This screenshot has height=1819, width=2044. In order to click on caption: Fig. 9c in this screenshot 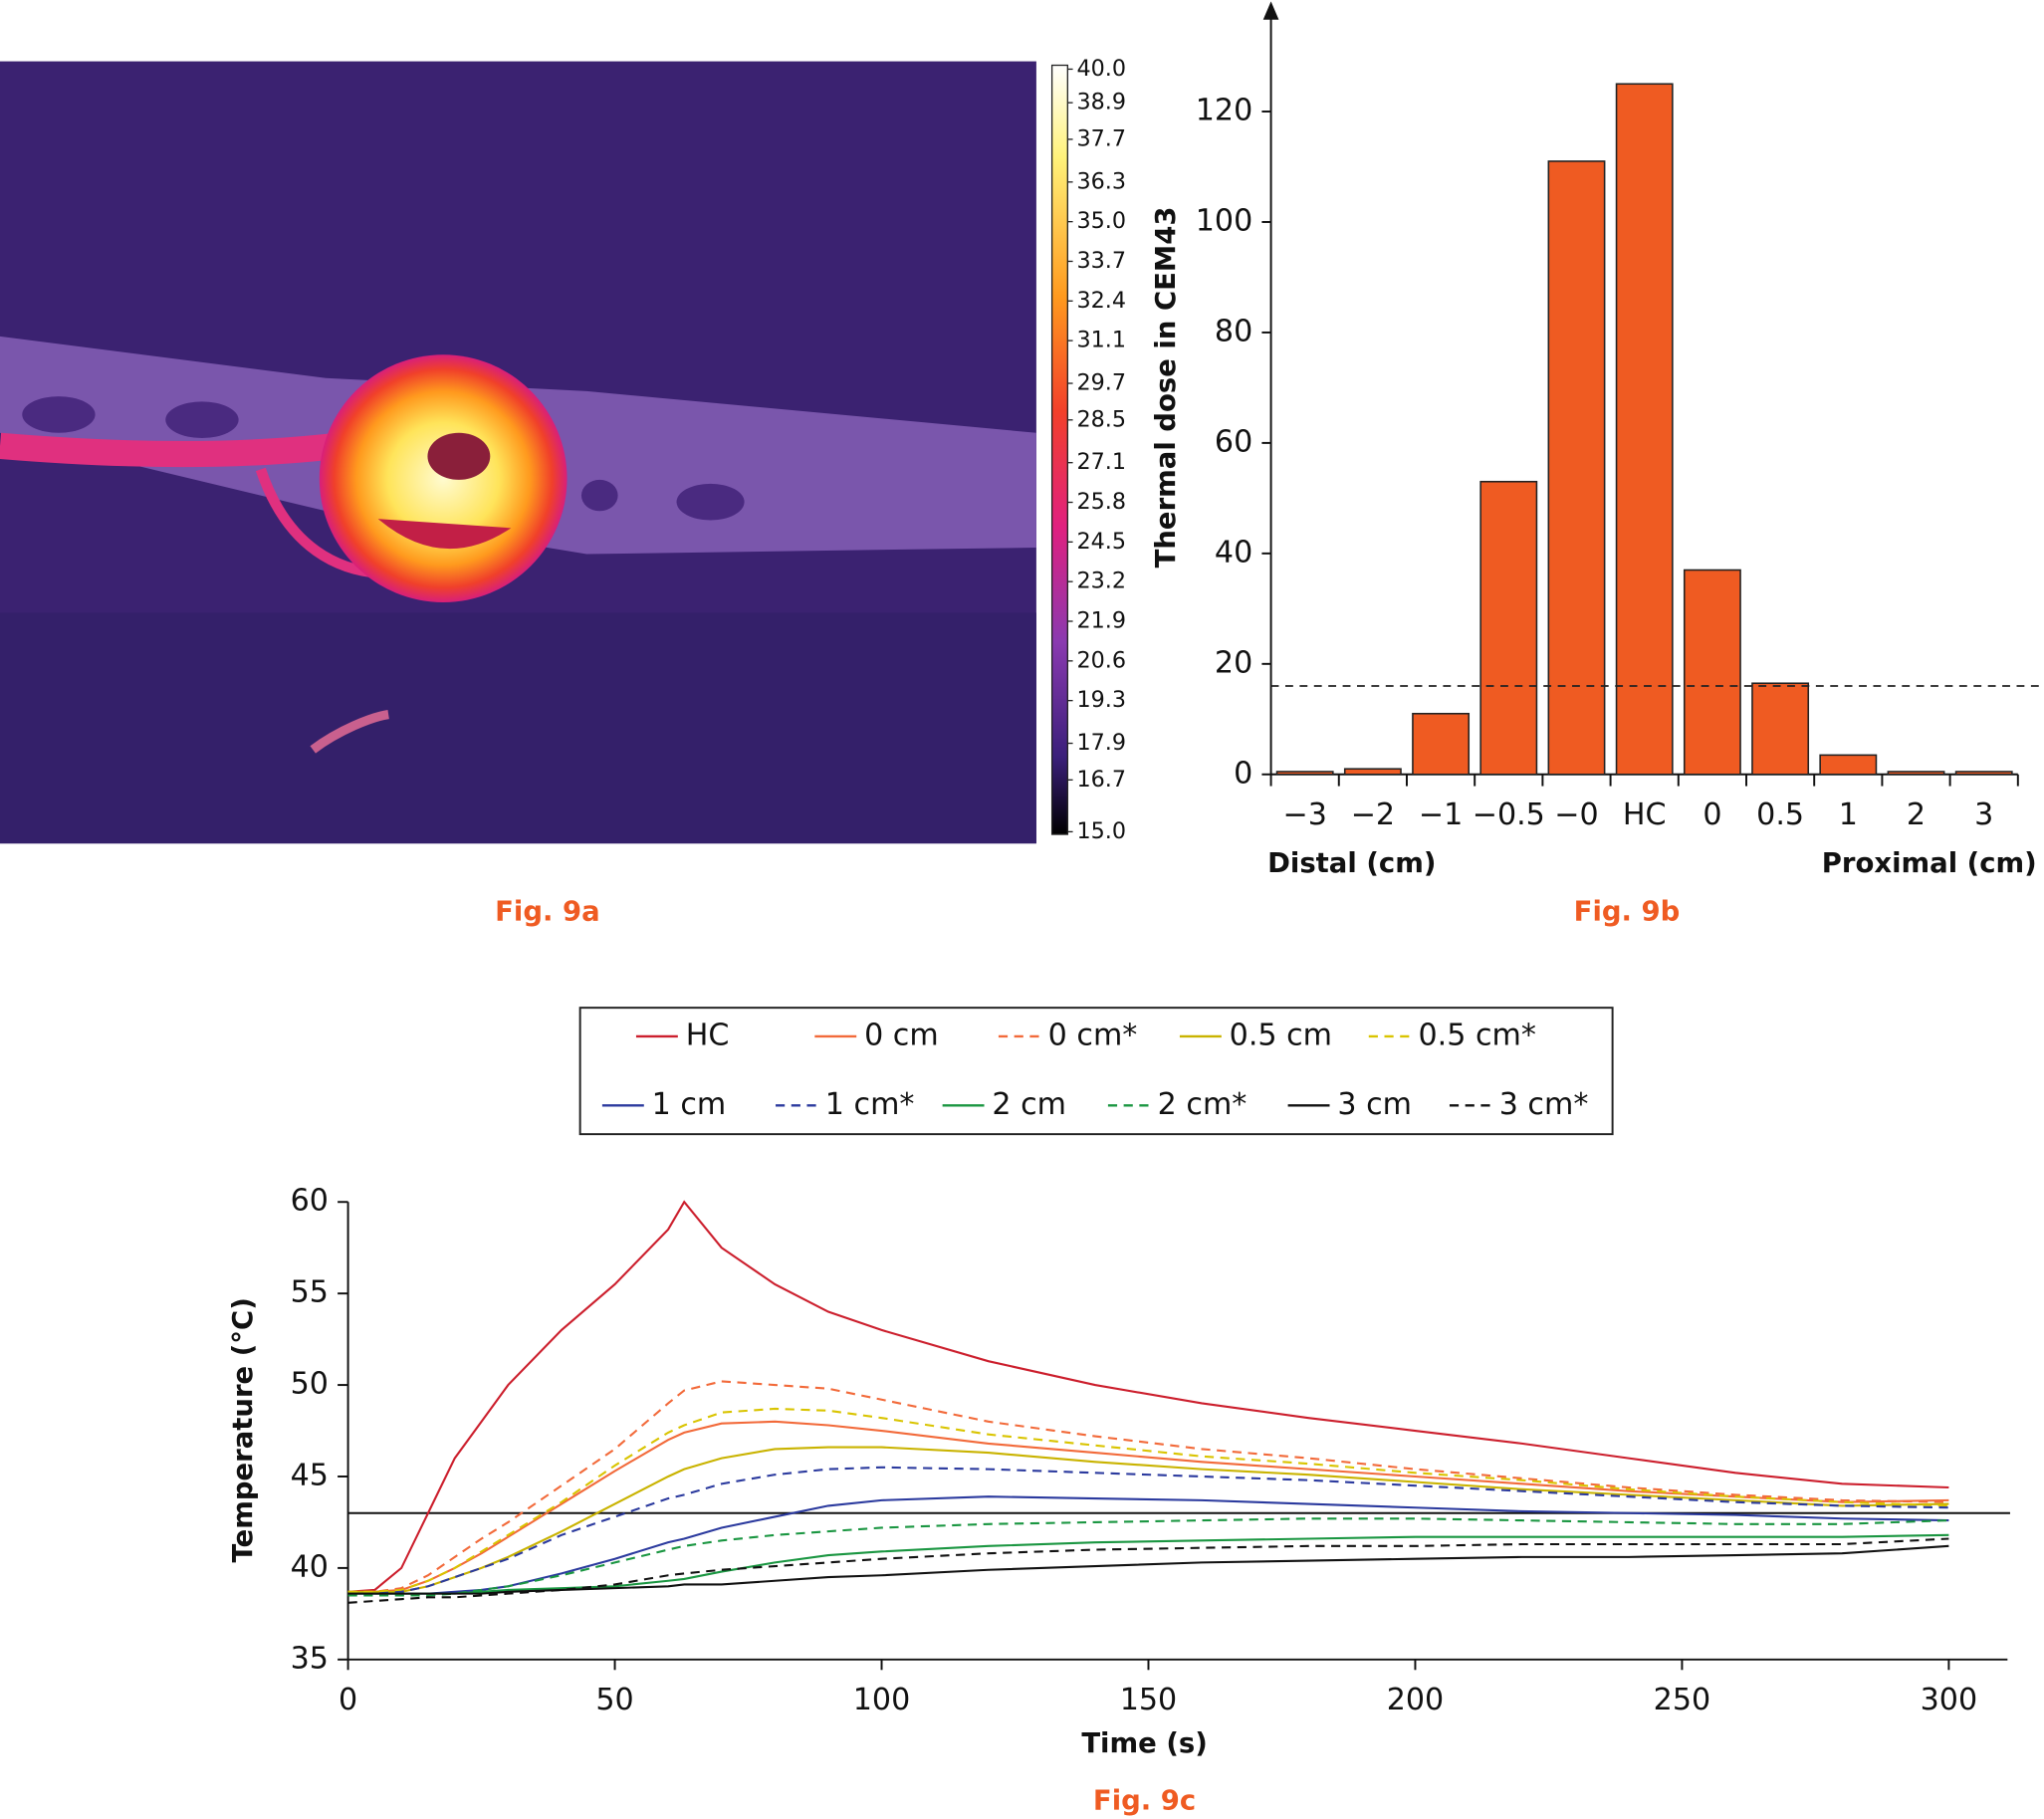, I will do `click(1144, 1801)`.